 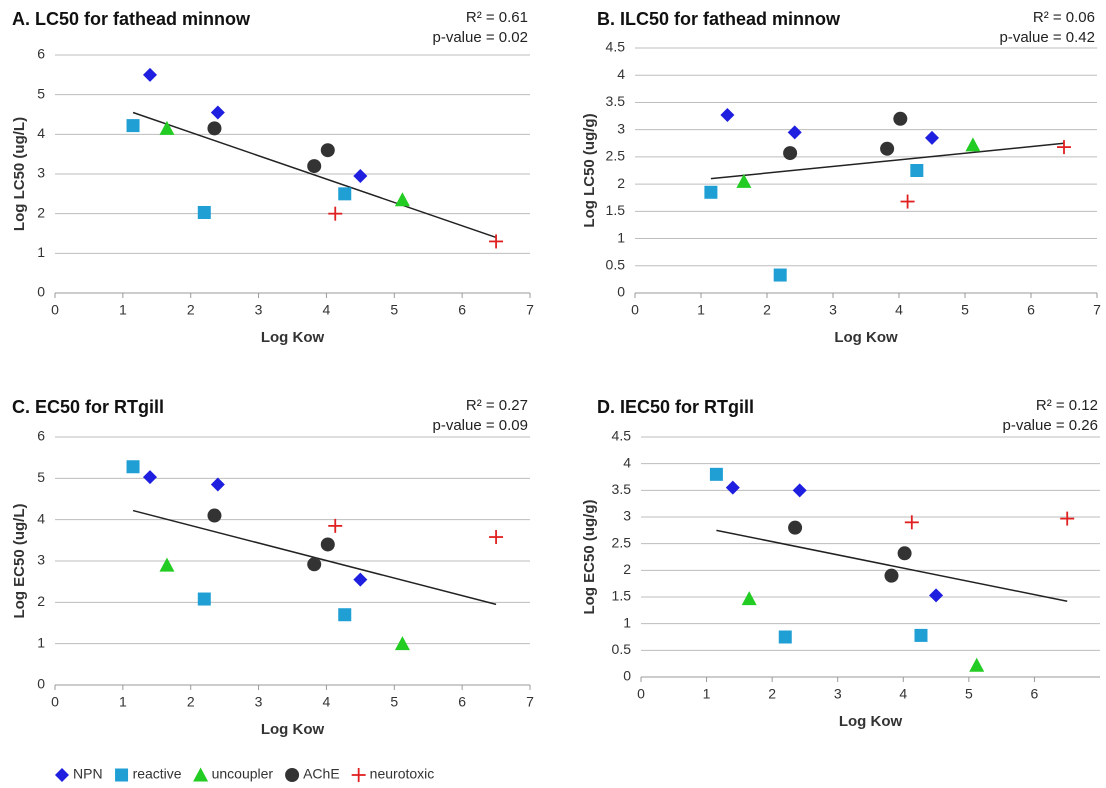 What do you see at coordinates (19, 174) in the screenshot?
I see `y-axis-label: Log LC50 (ug/L)` at bounding box center [19, 174].